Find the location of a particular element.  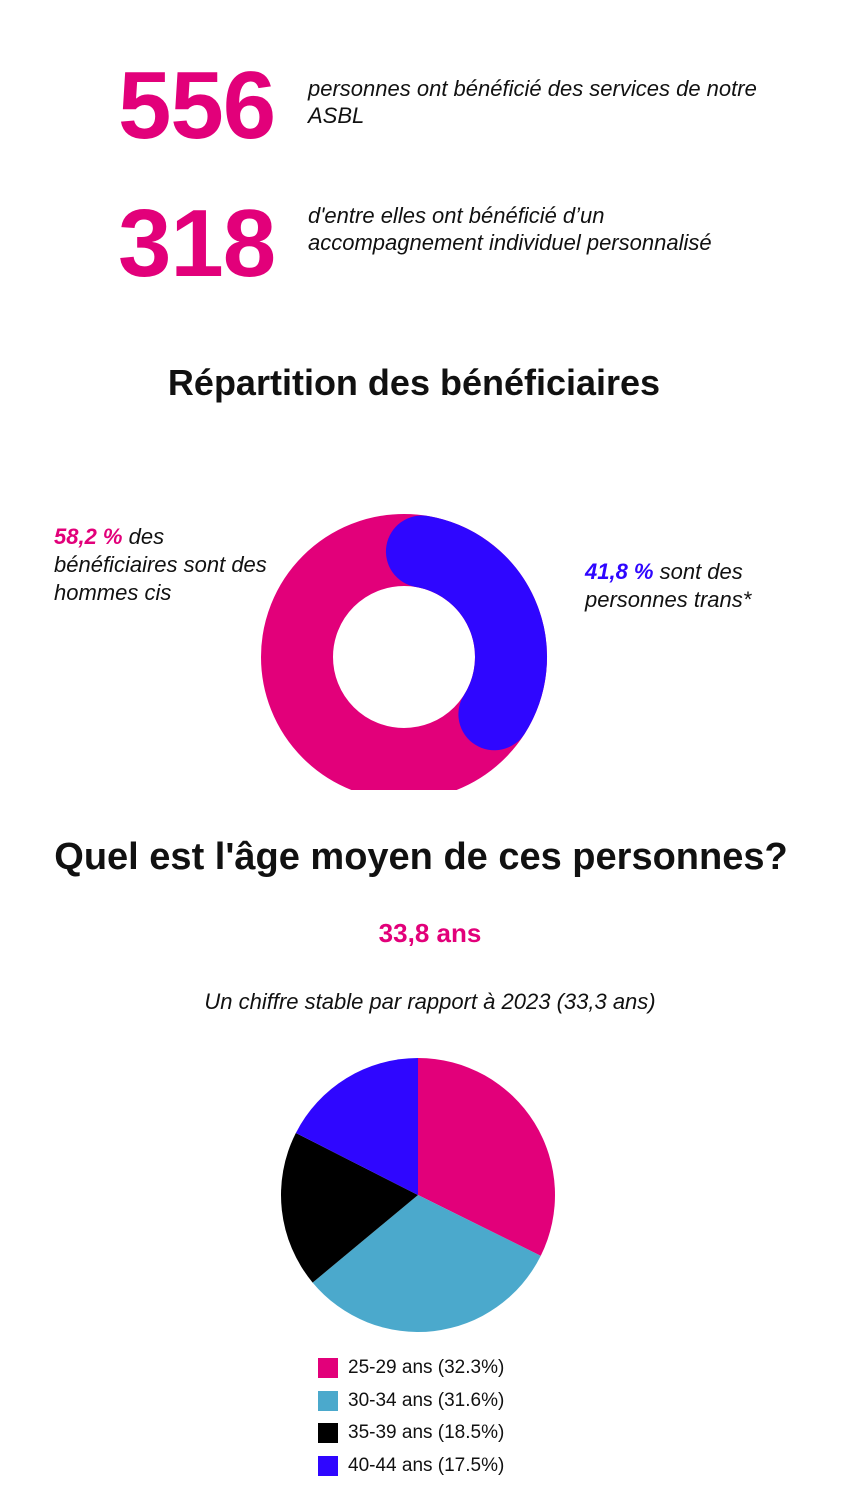

trans-percentage: 41,8 % is located at coordinates (619, 571).